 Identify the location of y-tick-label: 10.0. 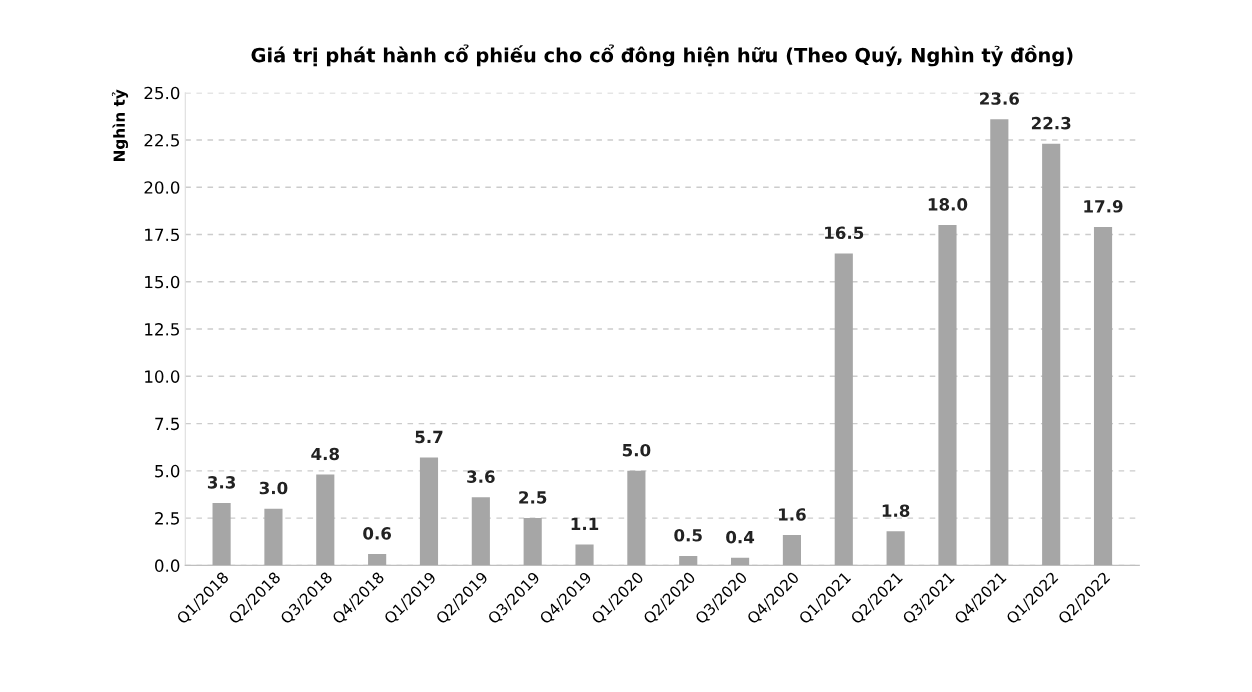
(162, 376).